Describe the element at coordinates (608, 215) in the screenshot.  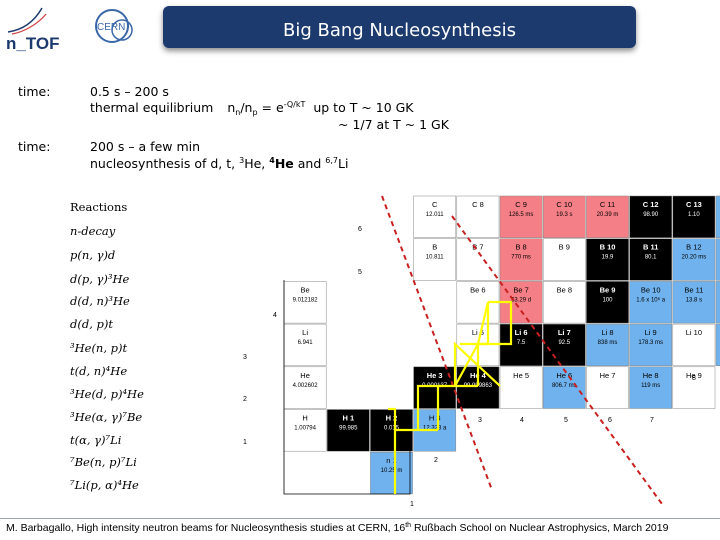
I see `nuclide-value: 20.39 m` at that location.